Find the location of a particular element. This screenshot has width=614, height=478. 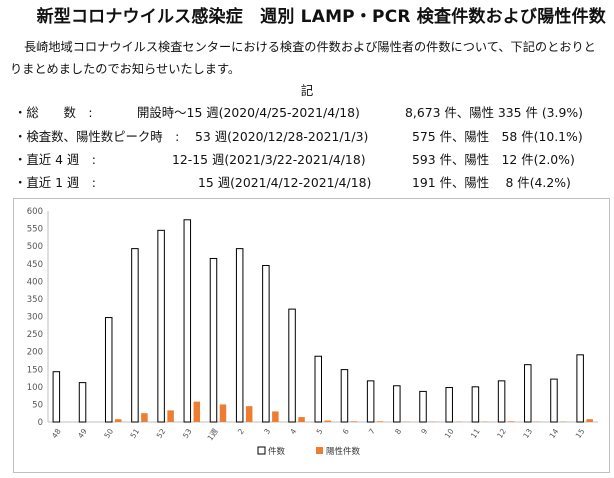

summary-period: 15 週(2021/4/12-2021/4/18) is located at coordinates (285, 182).